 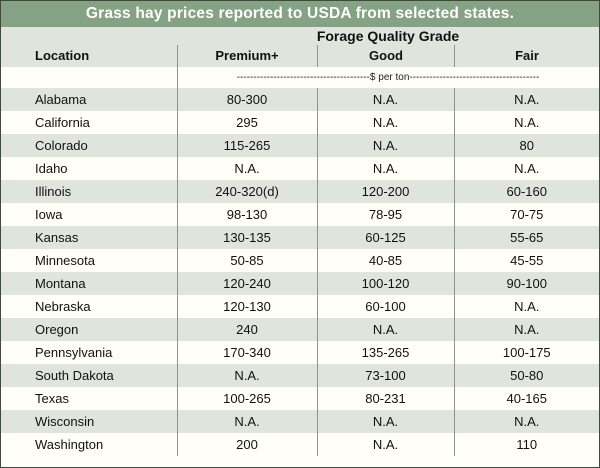 What do you see at coordinates (385, 260) in the screenshot?
I see `good-price-cell: 40-85` at bounding box center [385, 260].